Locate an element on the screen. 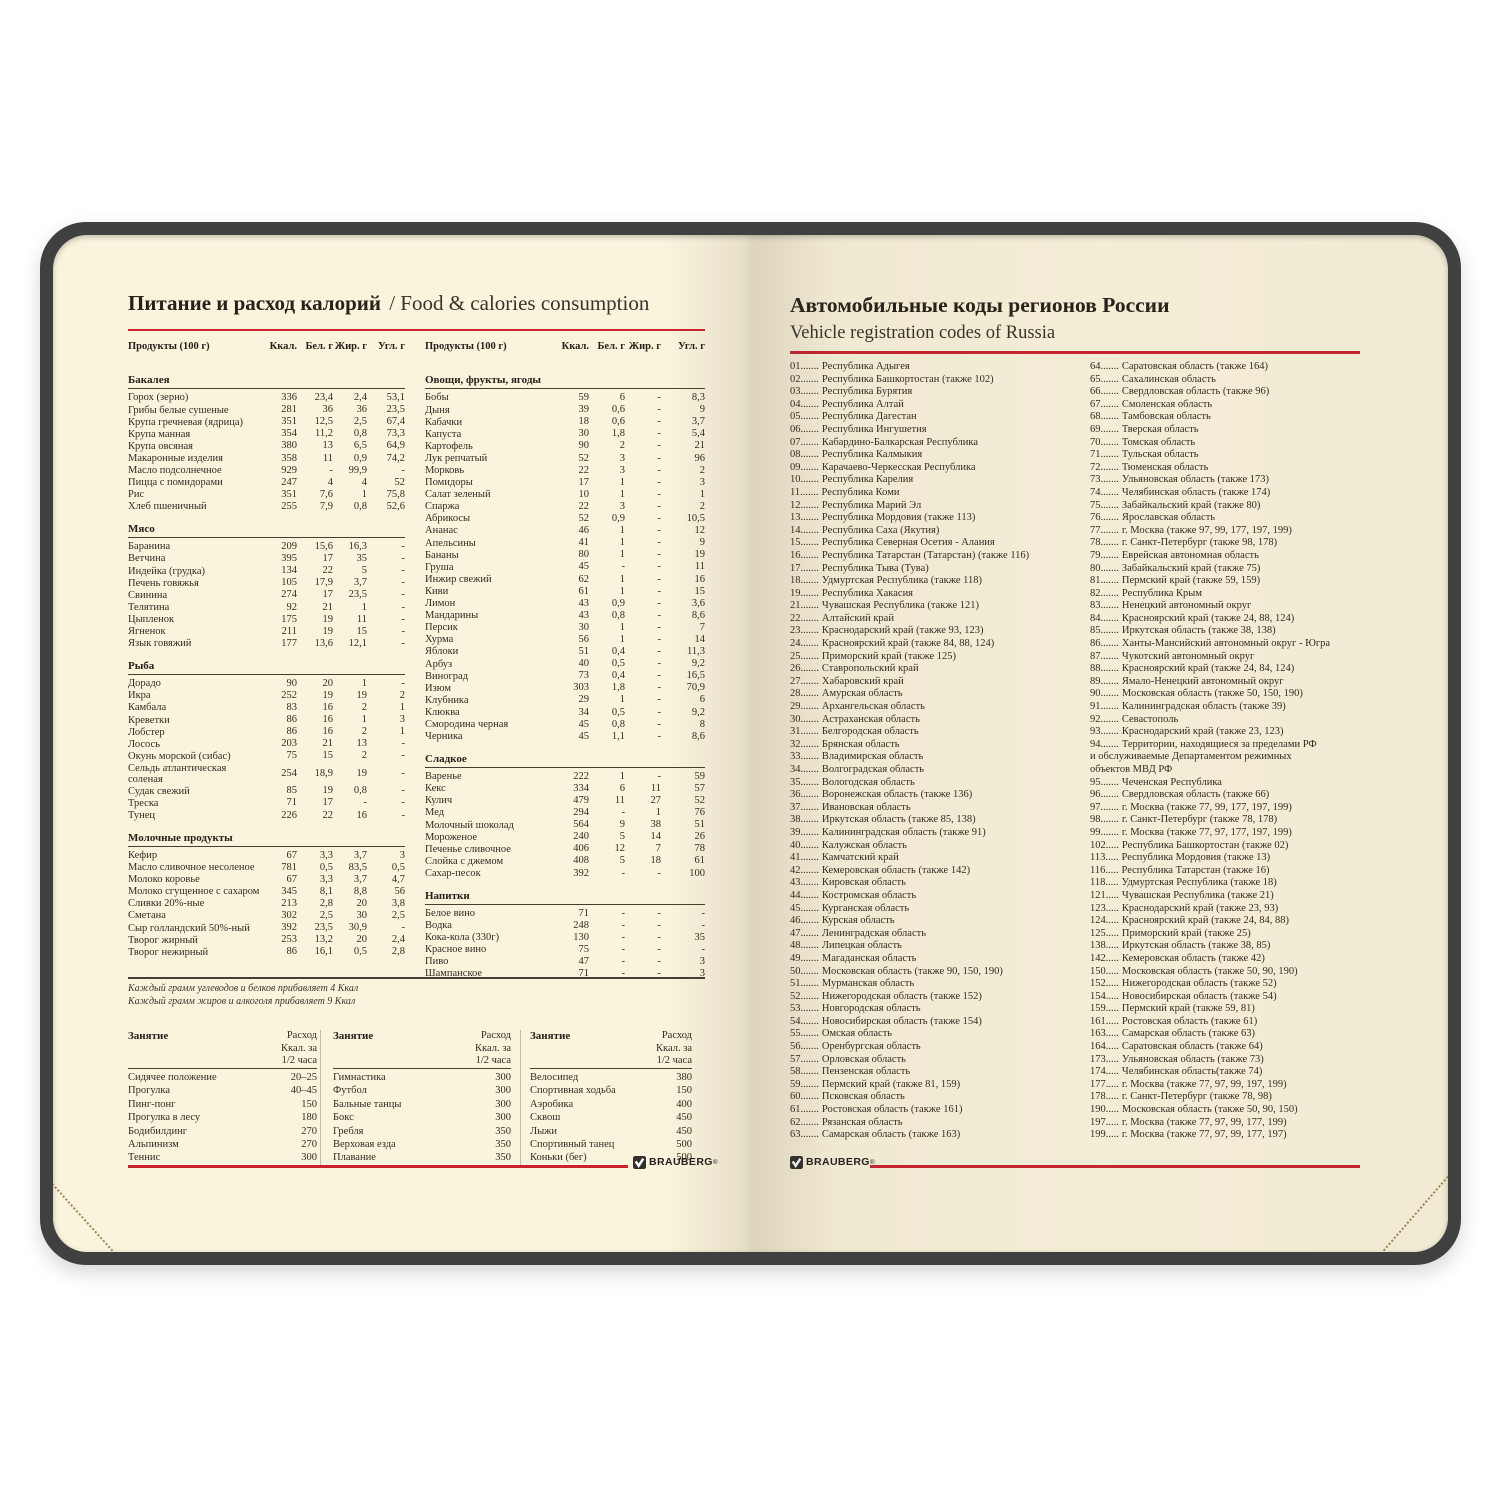 The height and width of the screenshot is (1500, 1500). kcal-value: 90 is located at coordinates (292, 683).